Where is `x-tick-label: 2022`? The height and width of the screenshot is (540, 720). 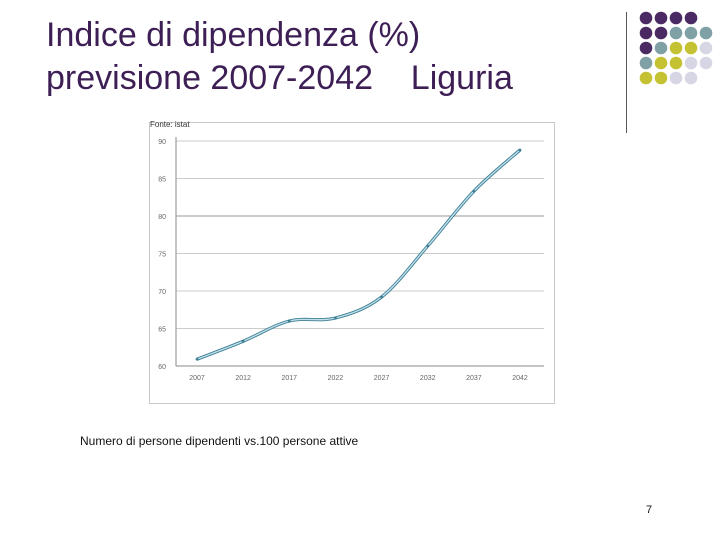
x-tick-label: 2022 is located at coordinates (336, 378).